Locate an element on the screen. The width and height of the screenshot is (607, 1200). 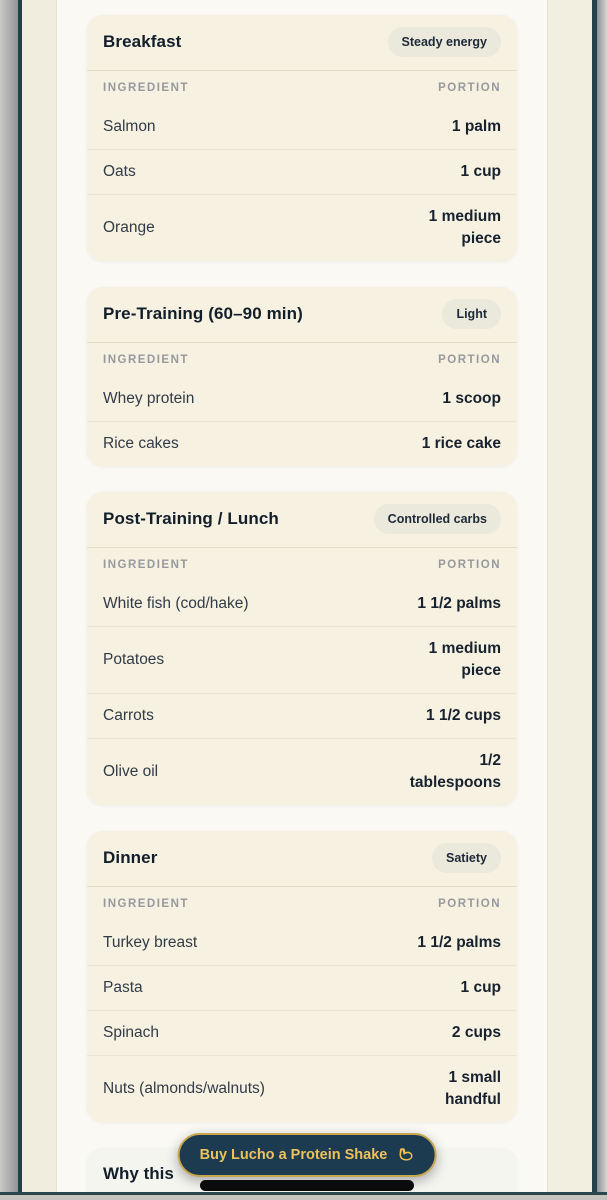
ingredient-name: Olive oil is located at coordinates (131, 771).